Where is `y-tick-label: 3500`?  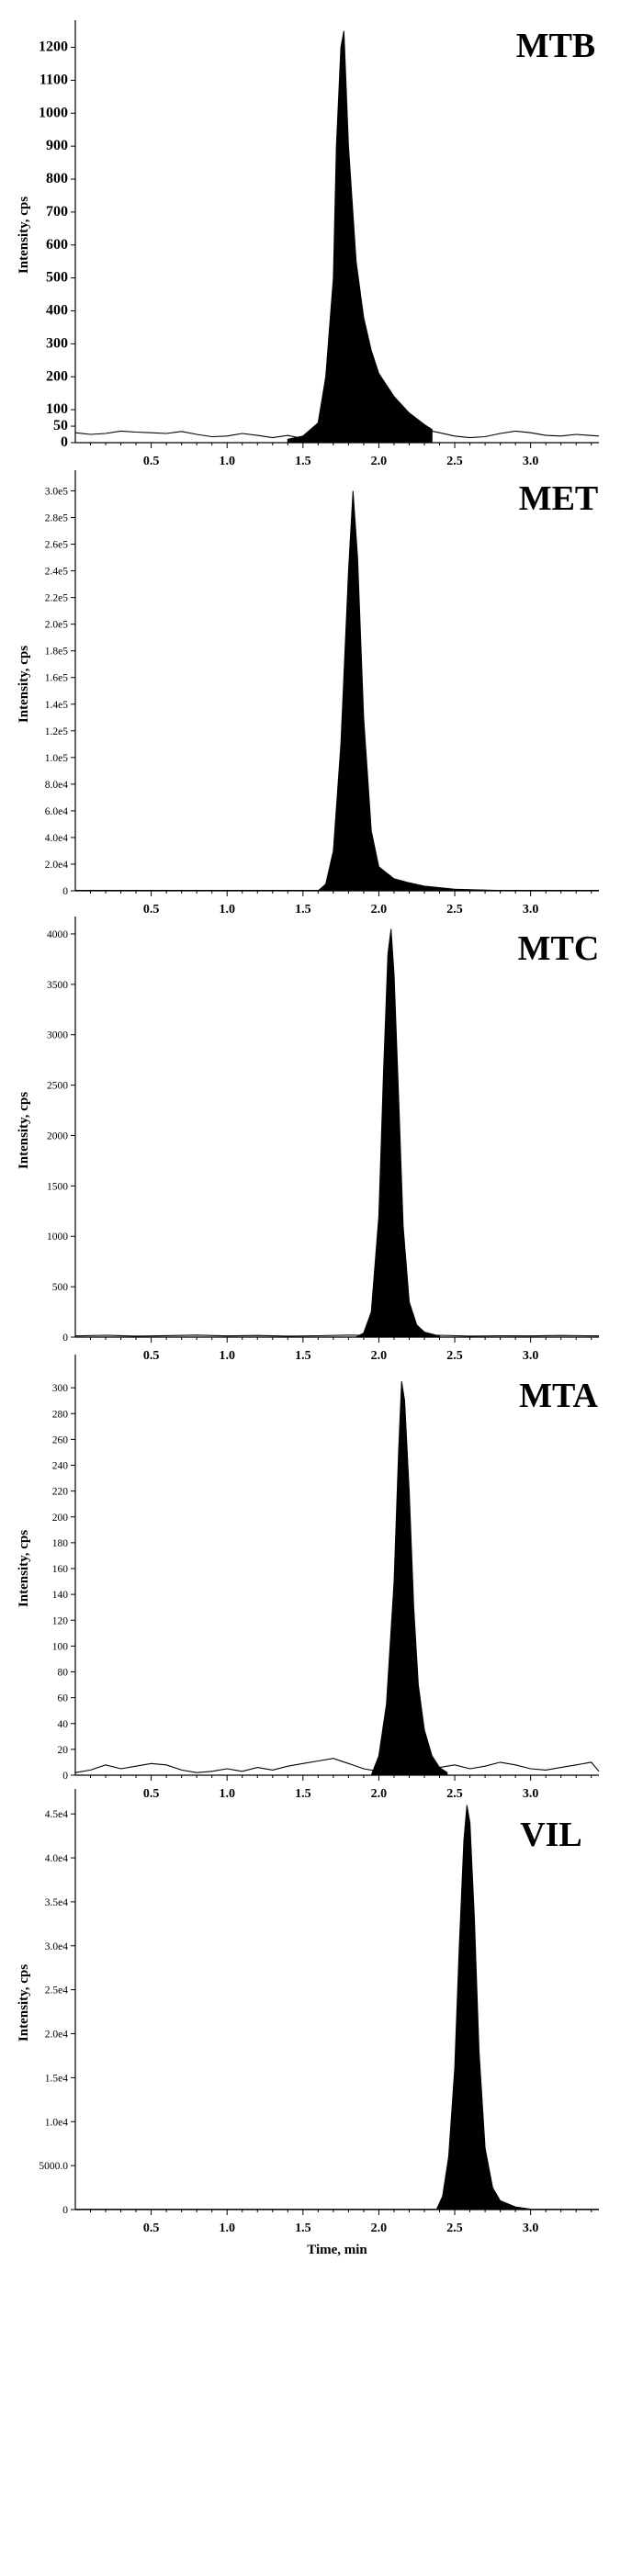 y-tick-label: 3500 is located at coordinates (57, 986).